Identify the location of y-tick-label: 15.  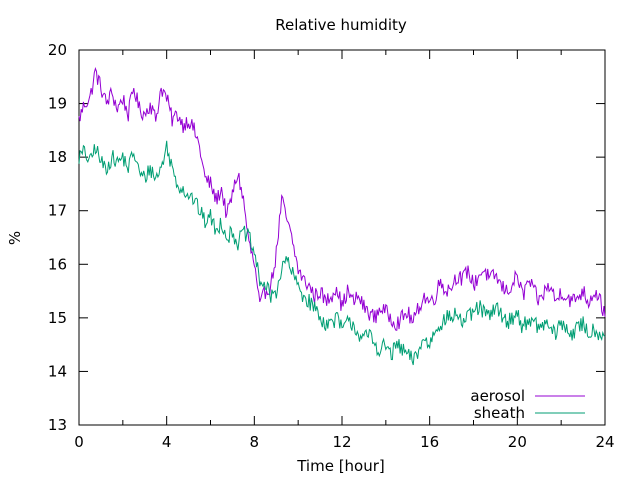
(57, 318).